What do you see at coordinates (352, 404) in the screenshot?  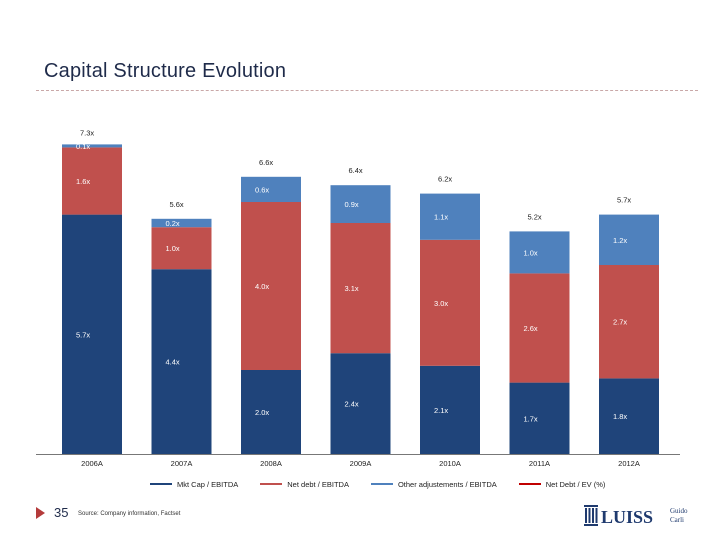 I see `data-label-mkt-cap: 2.4x` at bounding box center [352, 404].